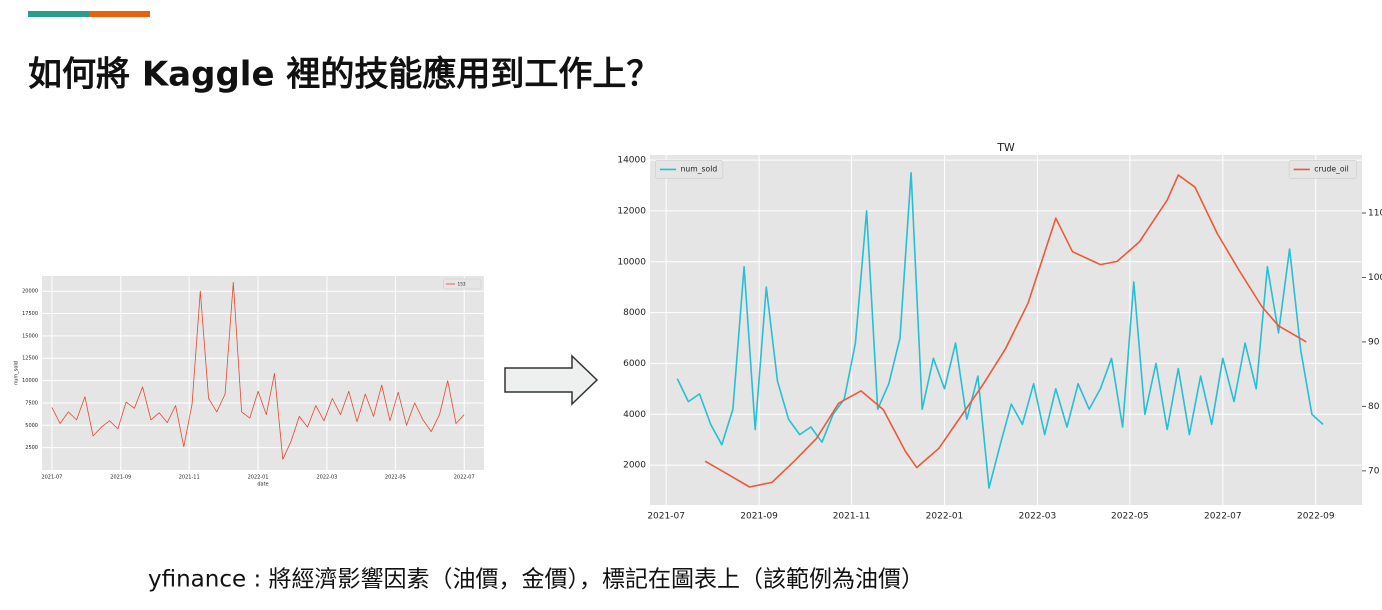 The image size is (1382, 610). I want to click on slide-title: 如何將 Kaggle 裡的技能應用到工作上？, so click(344, 75).